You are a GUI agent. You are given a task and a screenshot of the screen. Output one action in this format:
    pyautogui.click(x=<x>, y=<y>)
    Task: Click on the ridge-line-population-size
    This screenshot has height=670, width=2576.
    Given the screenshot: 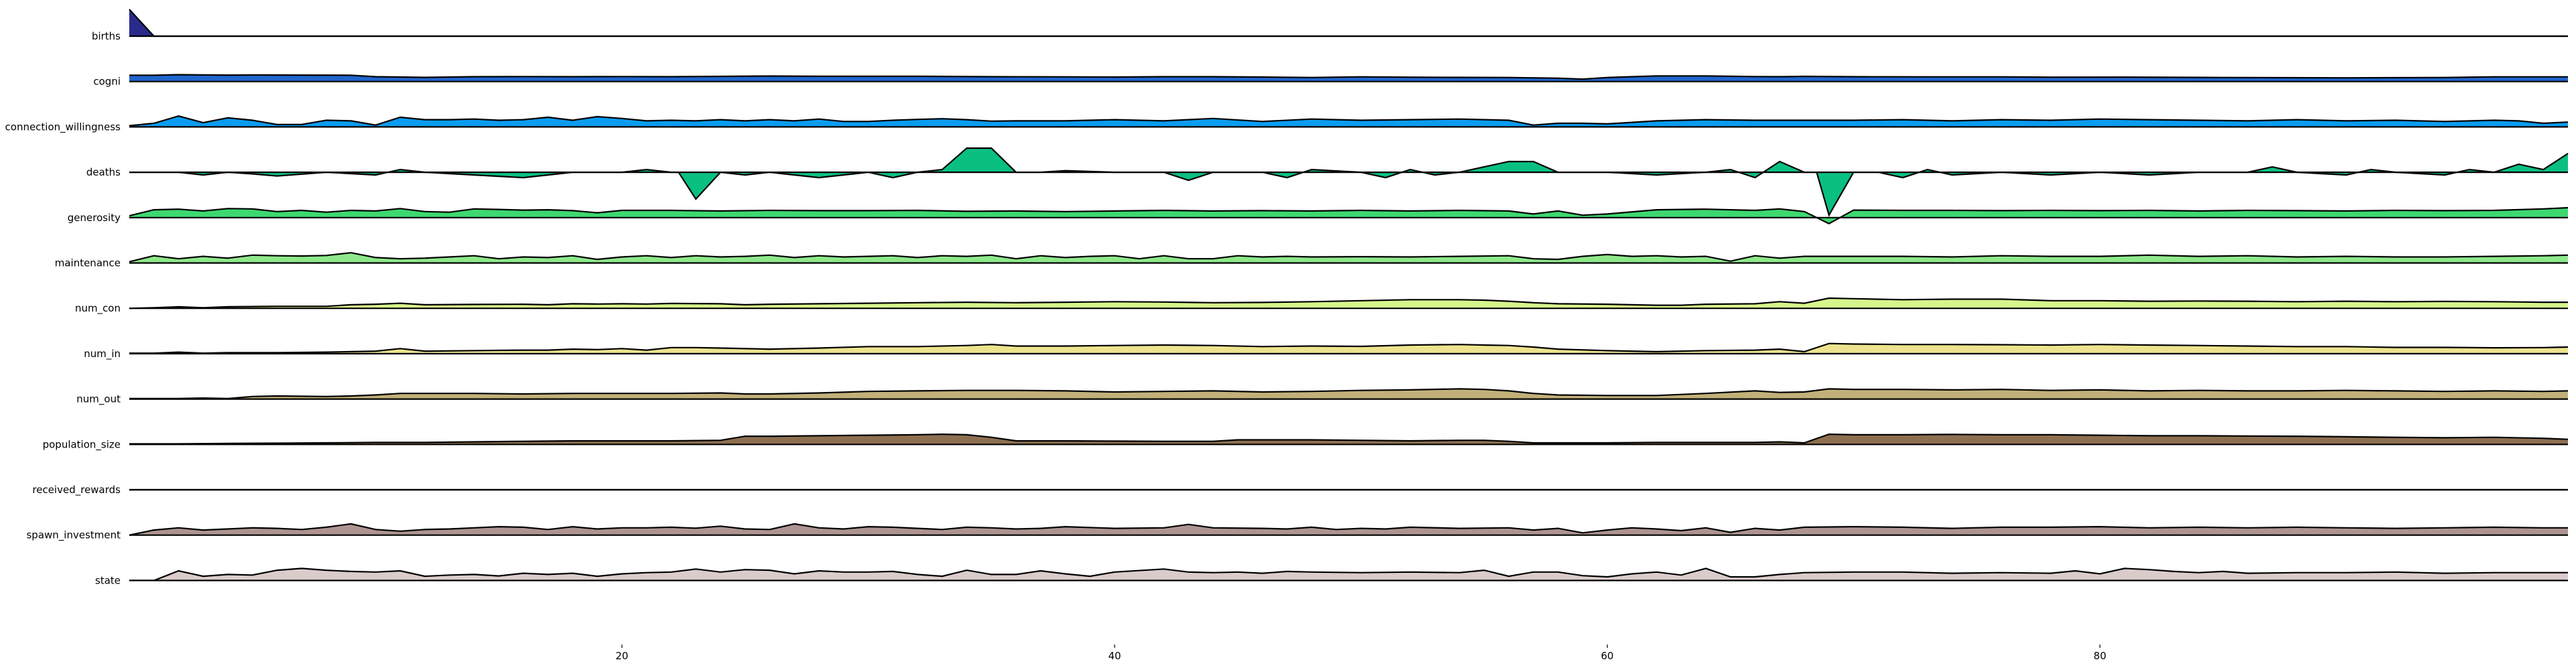 What is the action you would take?
    pyautogui.click(x=1349, y=439)
    